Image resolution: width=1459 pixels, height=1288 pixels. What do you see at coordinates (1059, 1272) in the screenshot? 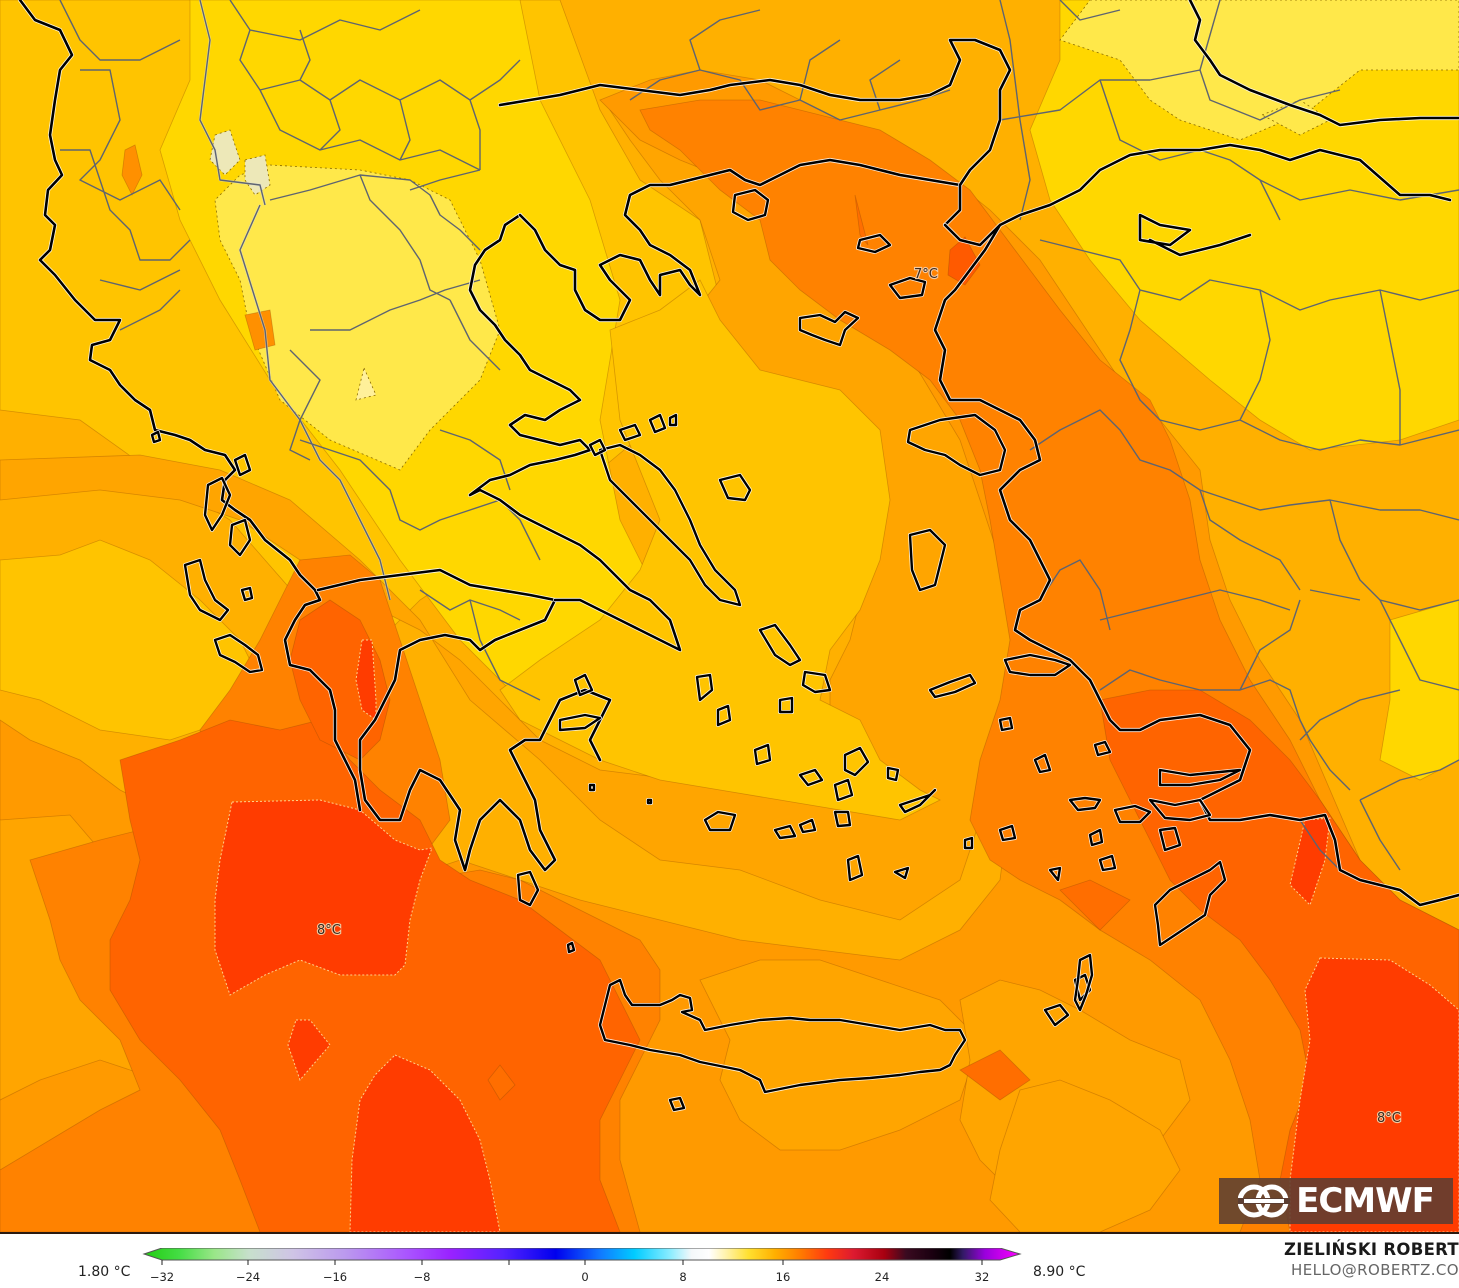
I see `colorbar-max-value: 8.90 °C` at bounding box center [1059, 1272].